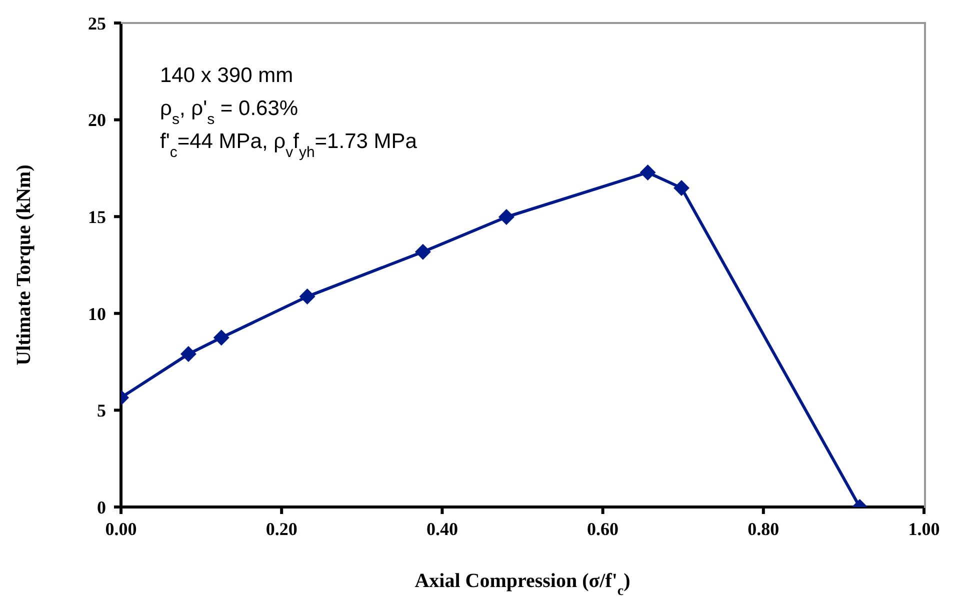 The height and width of the screenshot is (612, 953). I want to click on y-tick-label: 20, so click(97, 120).